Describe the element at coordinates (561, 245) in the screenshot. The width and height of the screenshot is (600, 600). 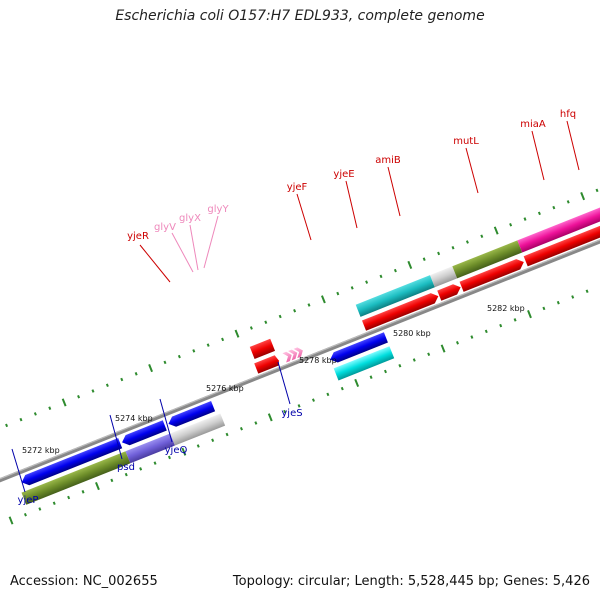
I see `gene-arrow-mutL` at that location.